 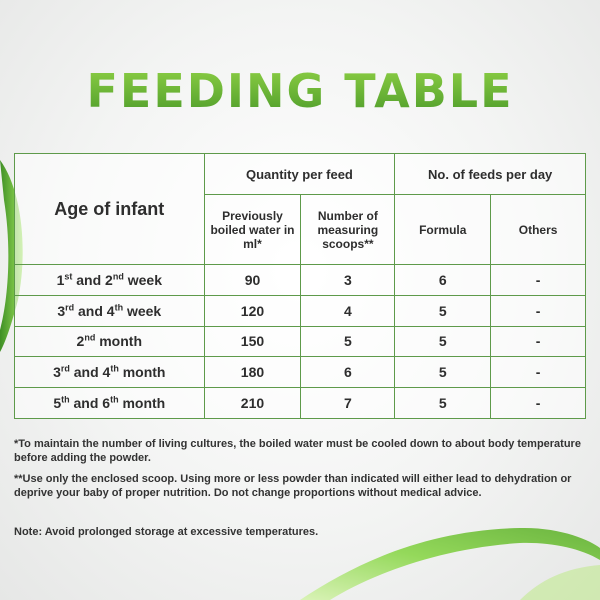 I want to click on measuring-scoops-header: Number of measuring scoops**, so click(x=348, y=229).